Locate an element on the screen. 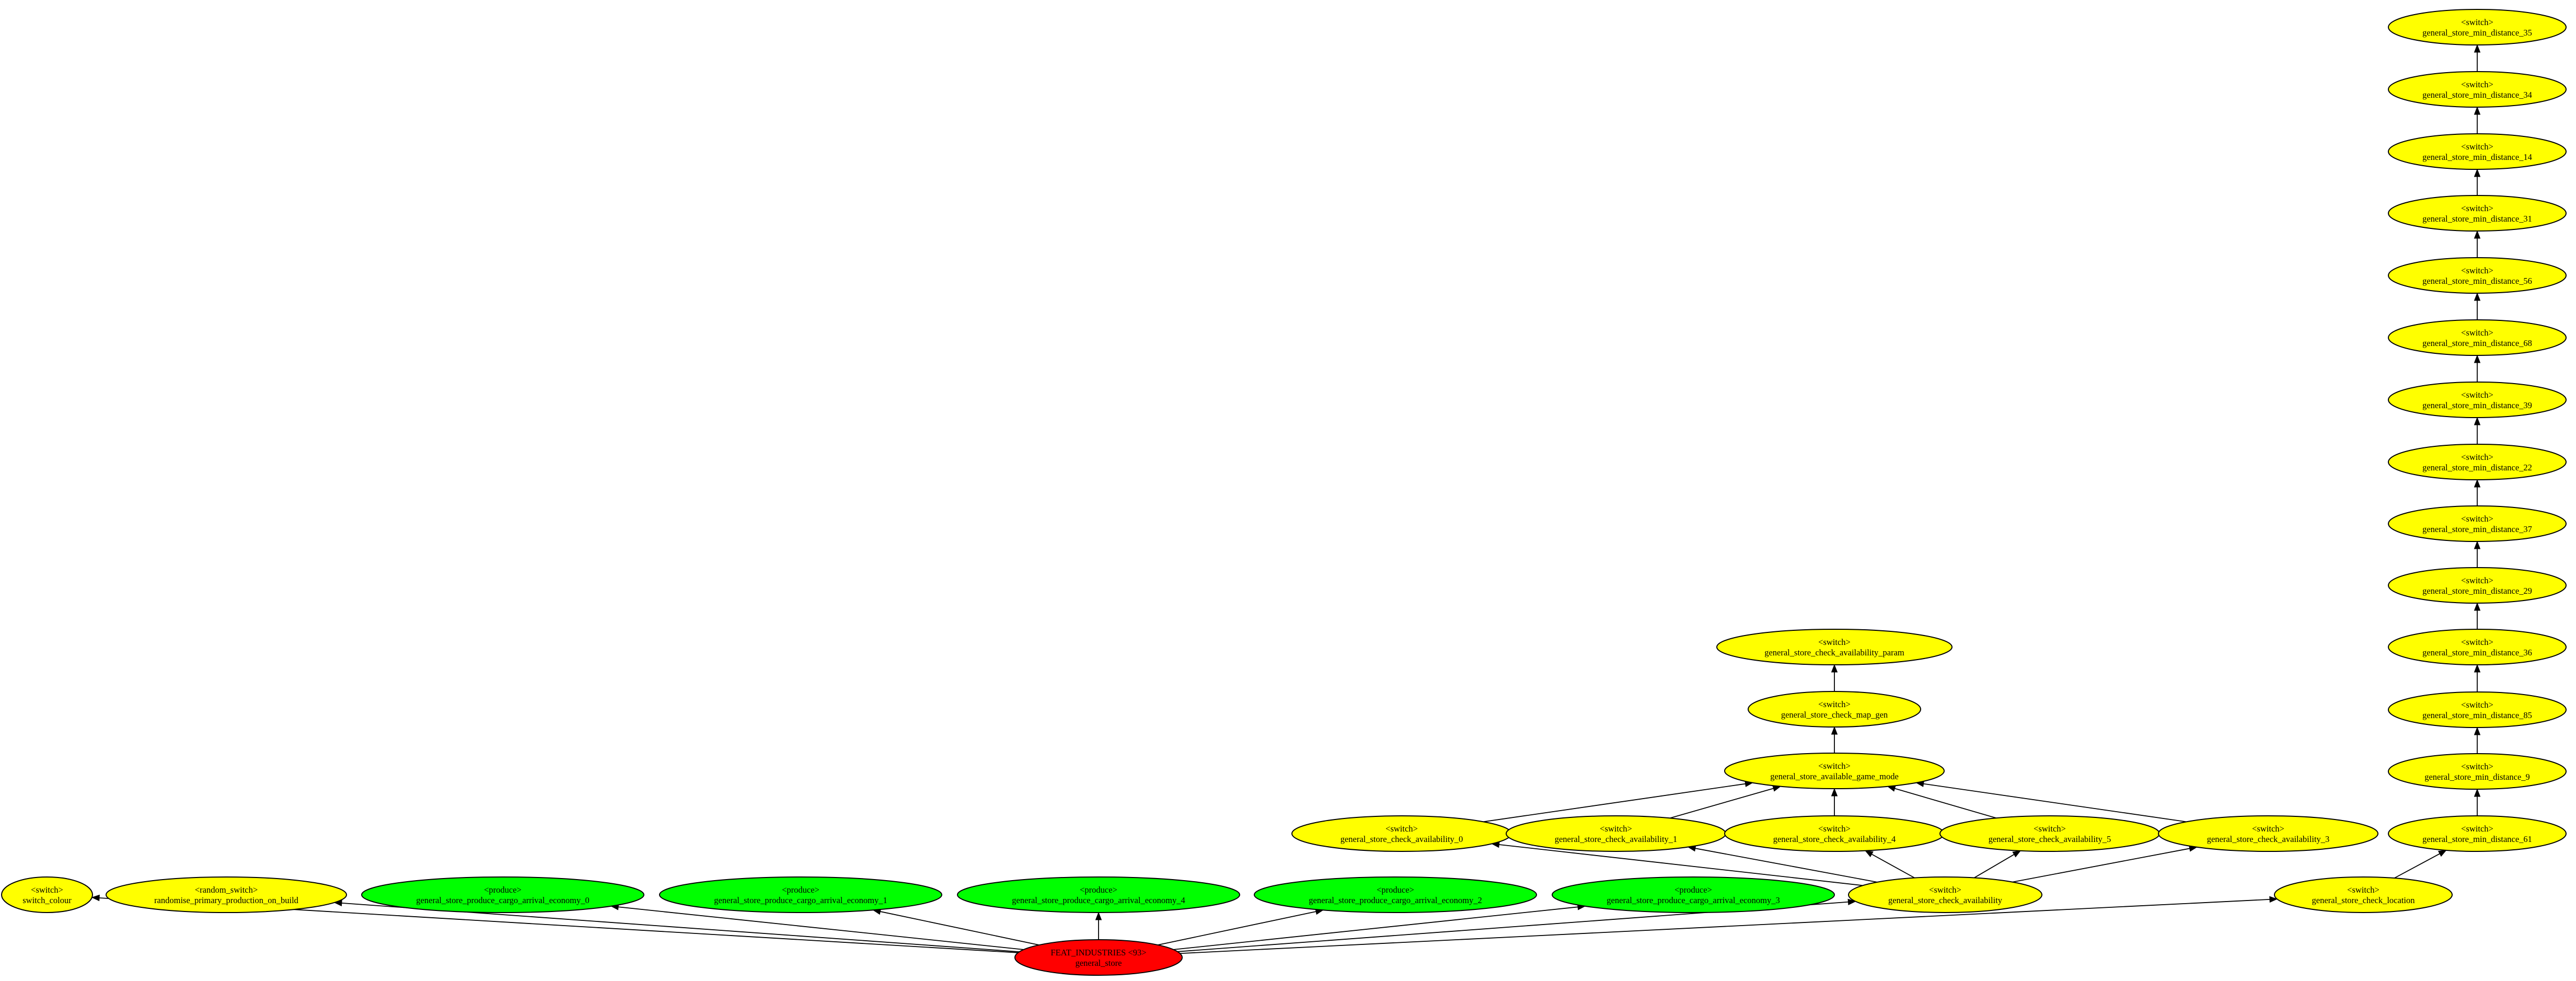  graph-node-md_39: <switch>general_store_min_distance_39 is located at coordinates (2477, 400).